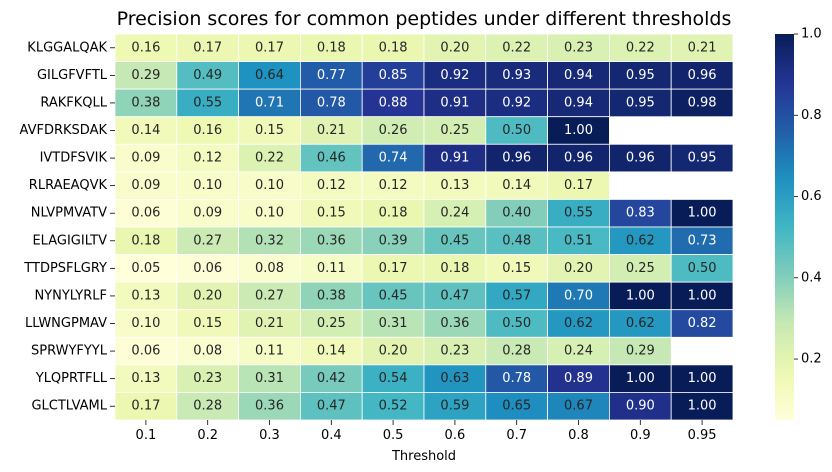  What do you see at coordinates (74, 158) in the screenshot?
I see `y-tick-label: IVTDFSVIK` at bounding box center [74, 158].